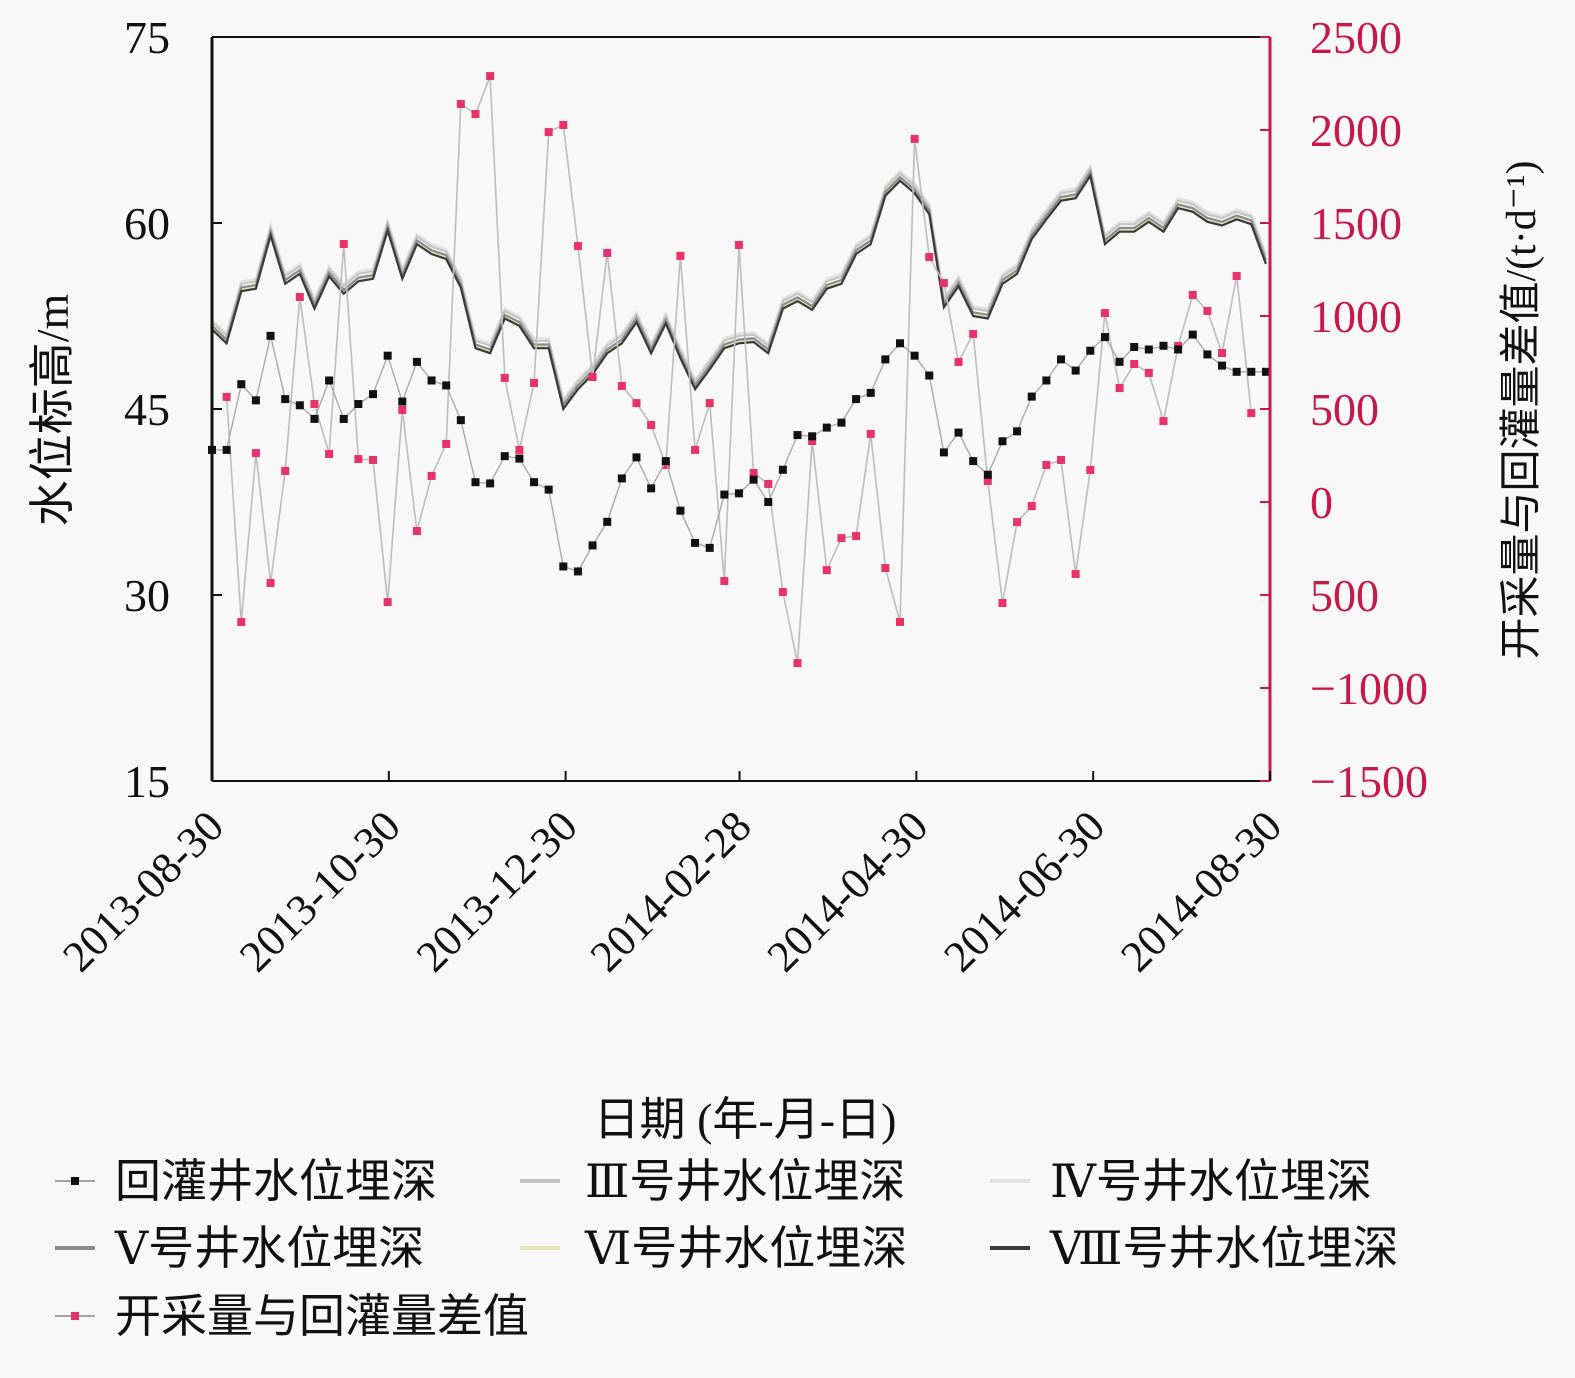 The height and width of the screenshot is (1378, 1575). Describe the element at coordinates (1356, 37) in the screenshot. I see `y-right-tick-label: 2500` at that location.